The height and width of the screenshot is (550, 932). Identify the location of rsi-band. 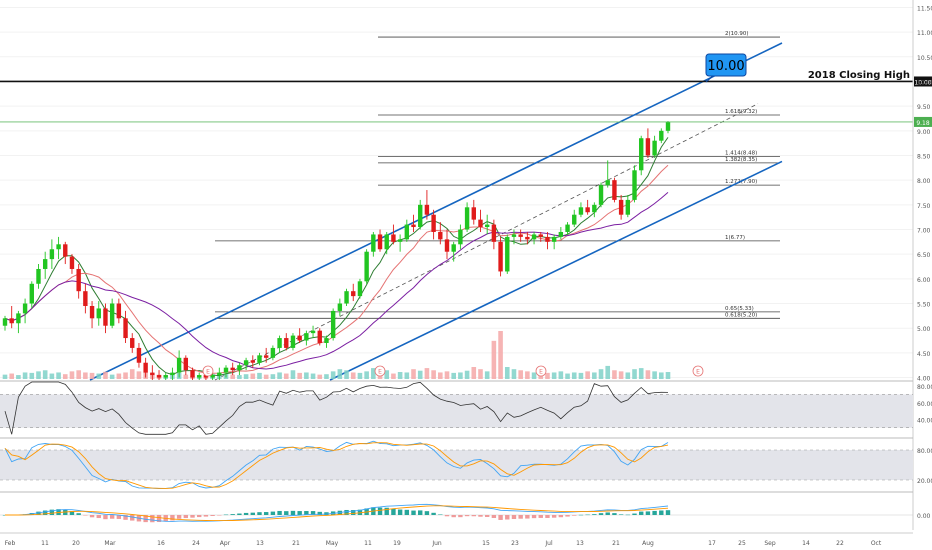
(456, 411).